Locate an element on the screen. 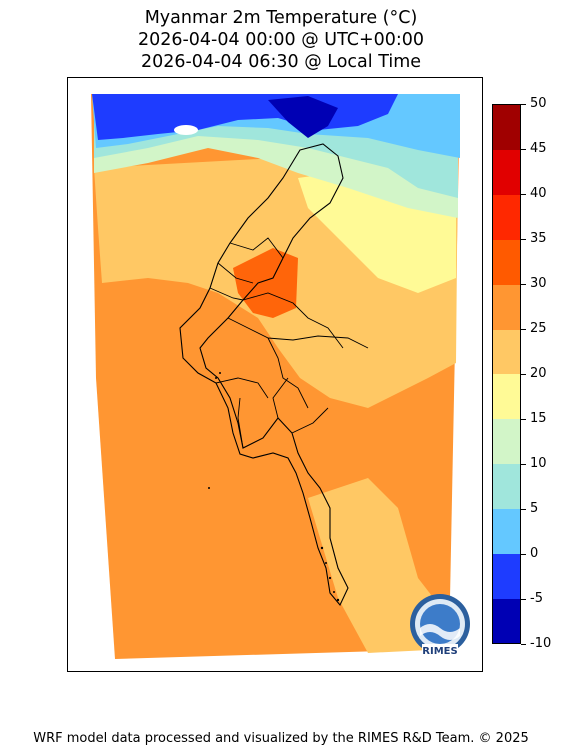 This screenshot has height=756, width=562. colorbar-tick-label: 15 is located at coordinates (538, 418).